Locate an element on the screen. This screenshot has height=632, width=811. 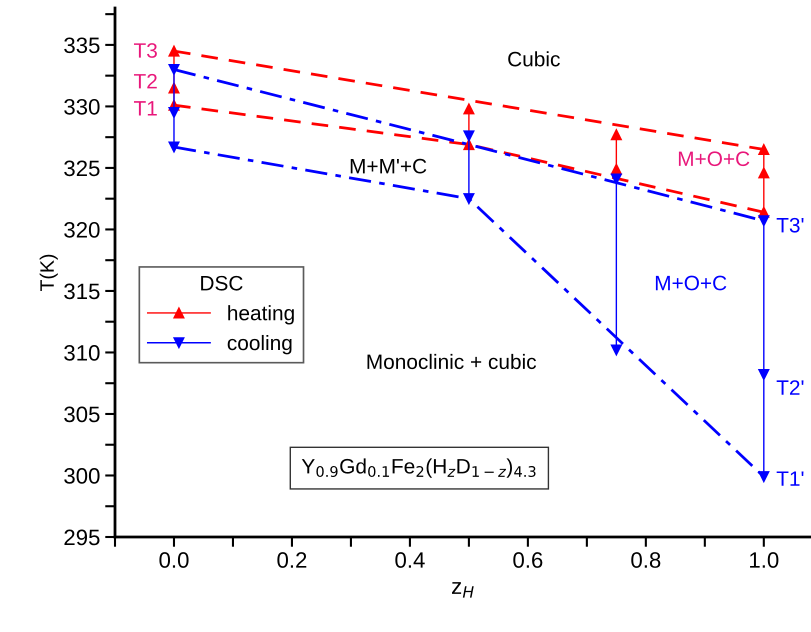
legend-title: DSC is located at coordinates (222, 283).